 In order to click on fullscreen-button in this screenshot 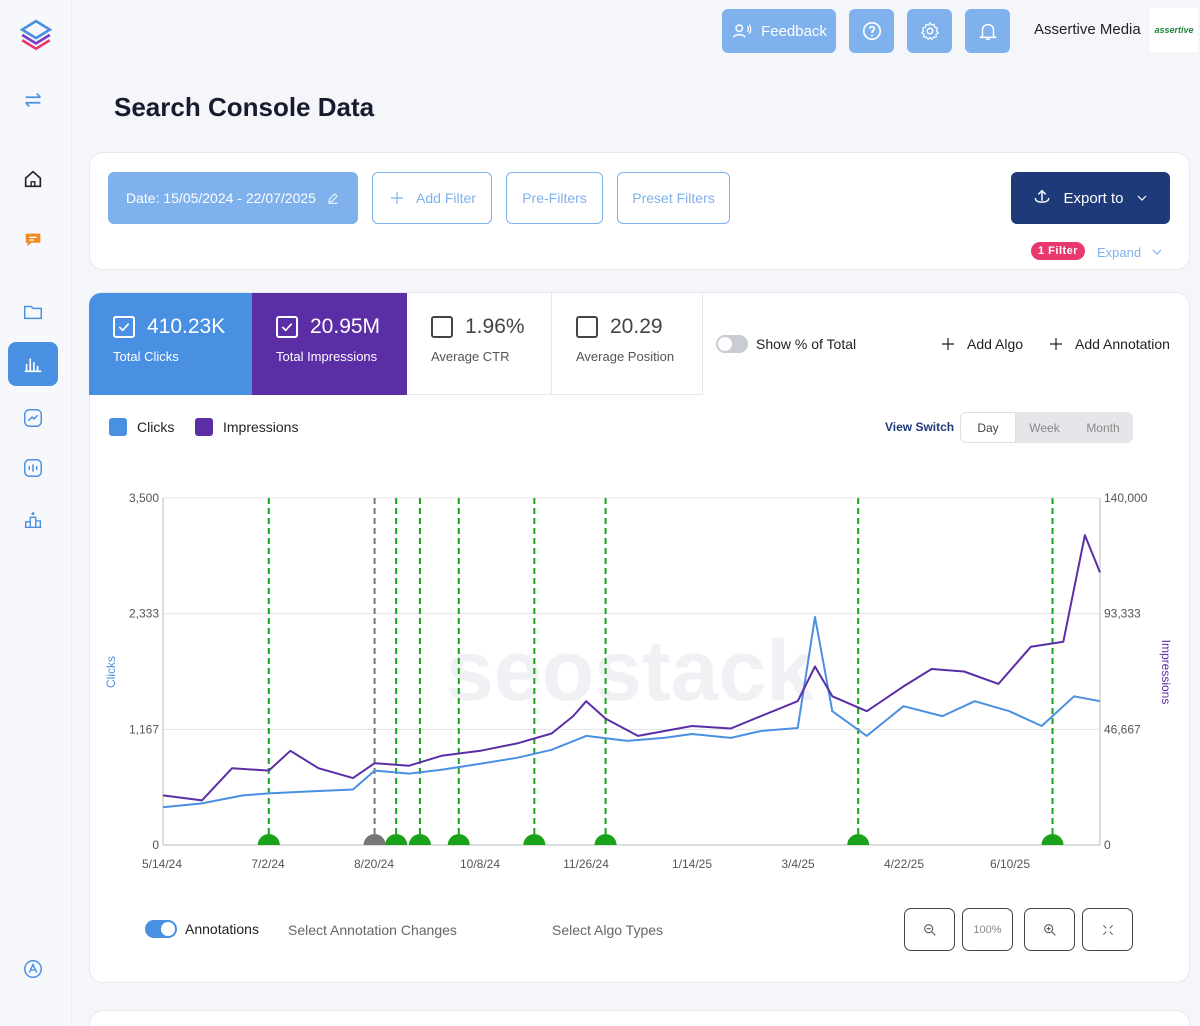, I will do `click(1107, 929)`.